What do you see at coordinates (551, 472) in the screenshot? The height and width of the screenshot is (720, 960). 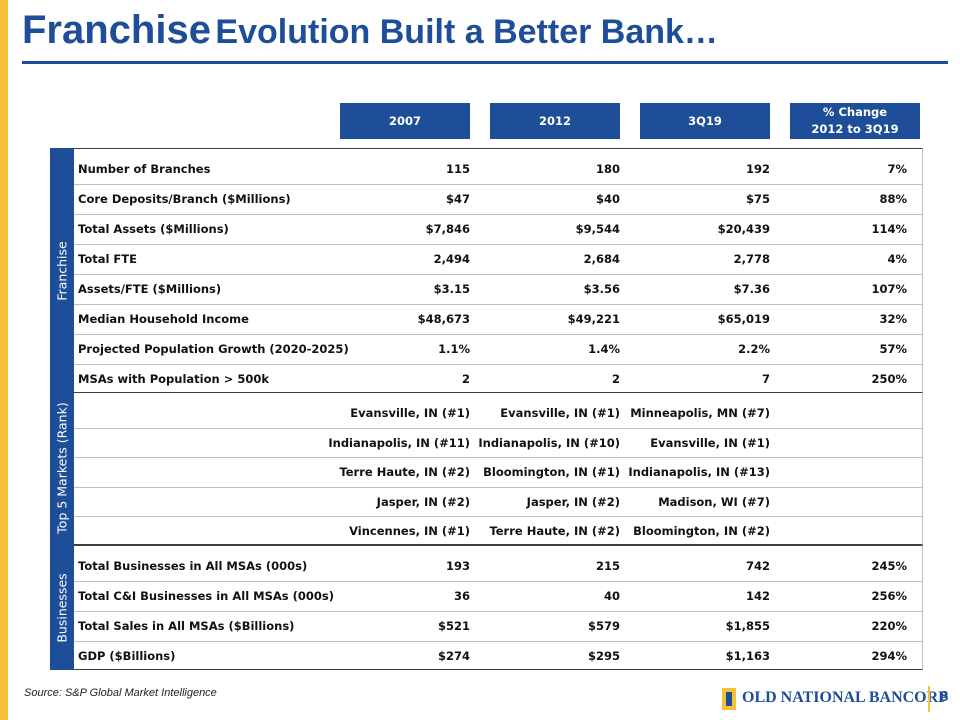 I see `cell: Bloomington, IN (#1)` at bounding box center [551, 472].